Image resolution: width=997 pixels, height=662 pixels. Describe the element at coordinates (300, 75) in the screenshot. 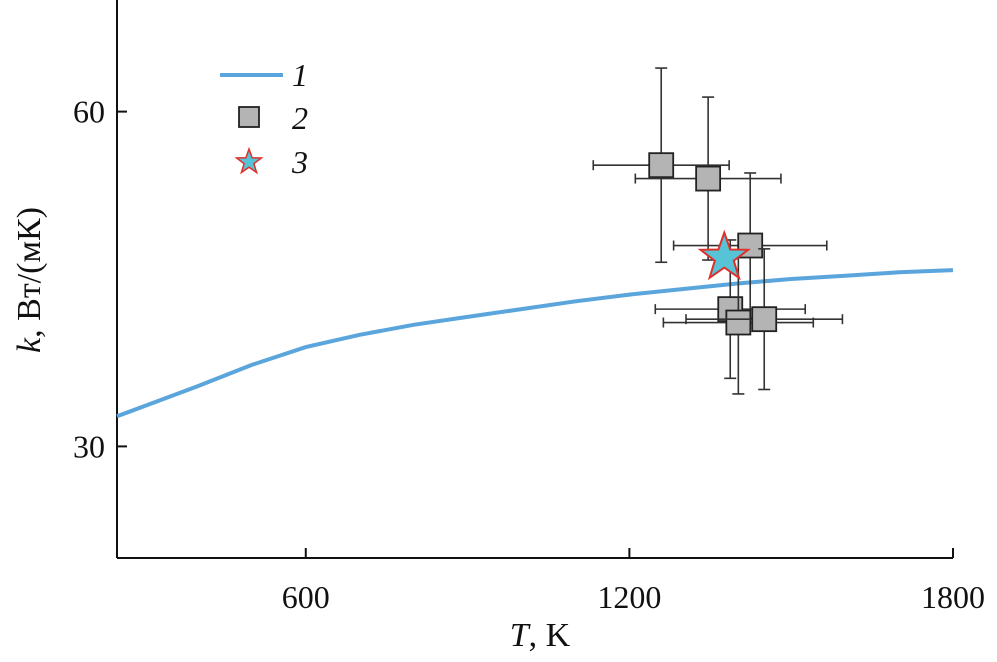

I see `legend-label-1: 1` at that location.